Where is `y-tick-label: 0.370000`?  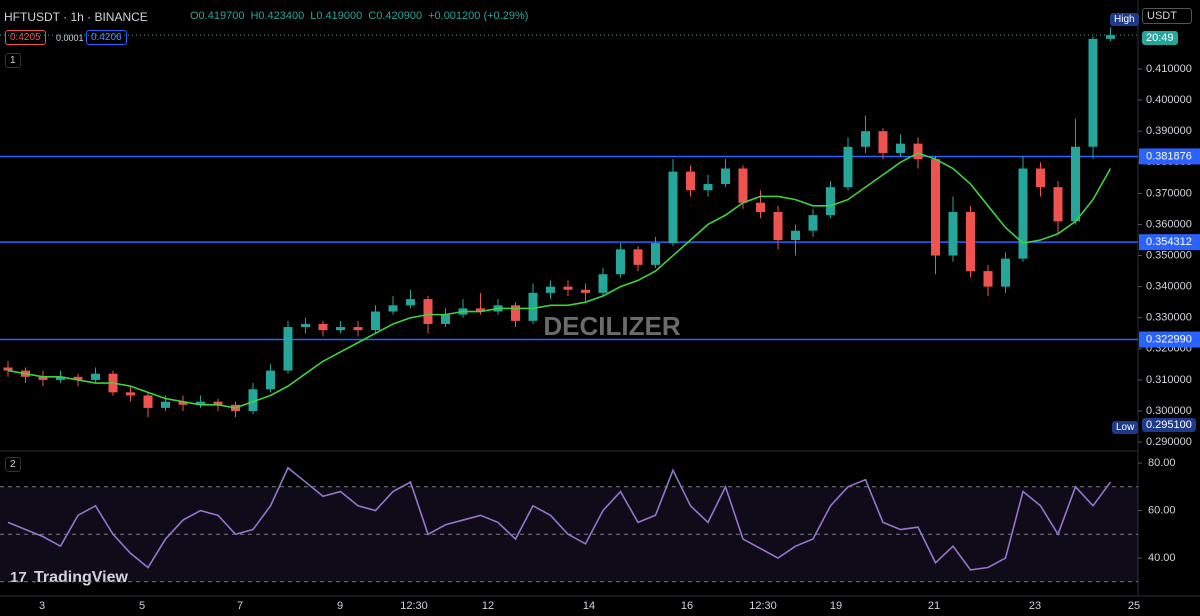 y-tick-label: 0.370000 is located at coordinates (1169, 193).